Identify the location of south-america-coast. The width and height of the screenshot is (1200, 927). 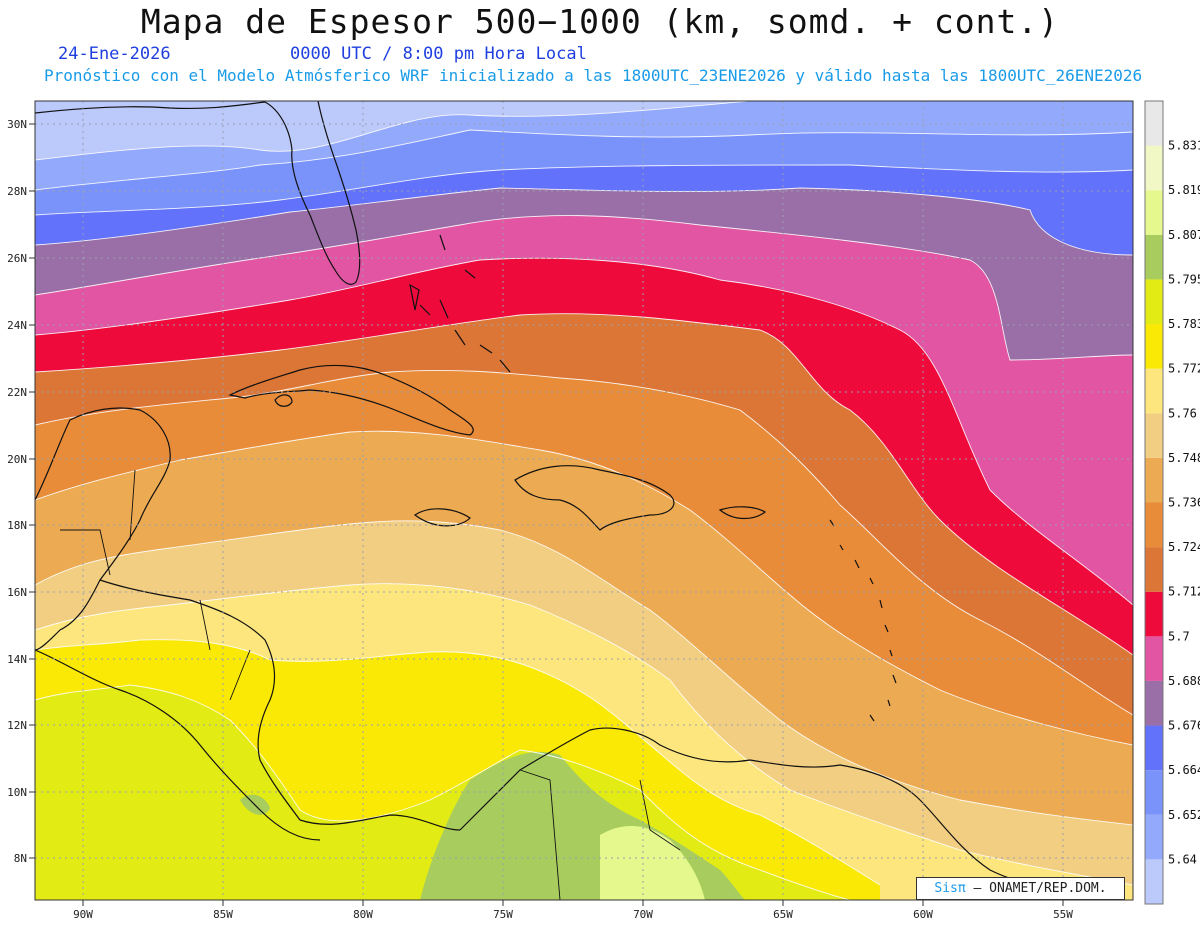
(755, 806).